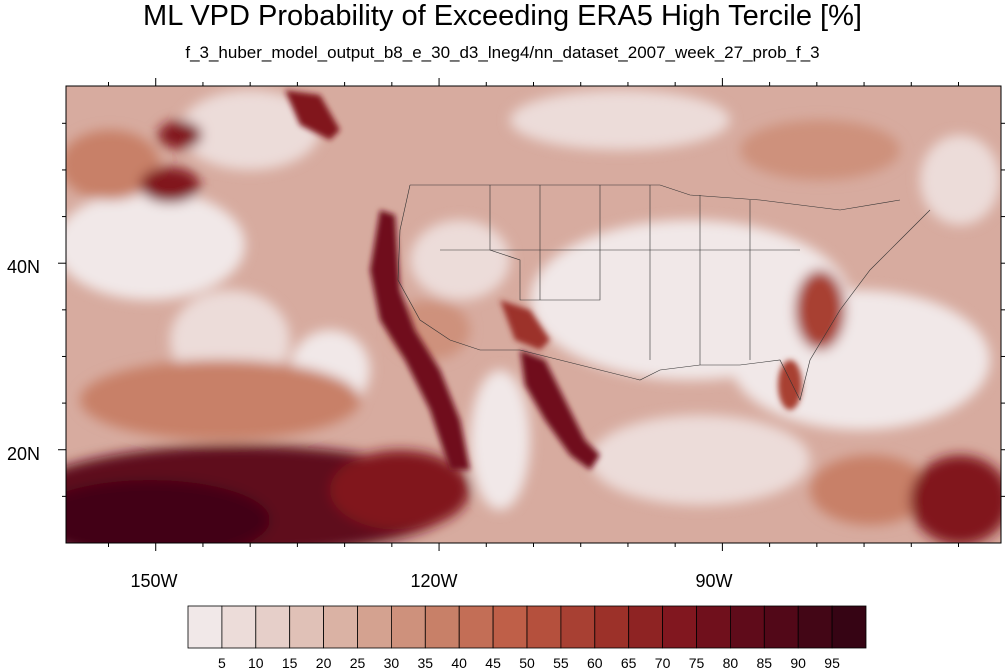 Image resolution: width=1005 pixels, height=672 pixels. I want to click on colorbar-label: 90, so click(798, 663).